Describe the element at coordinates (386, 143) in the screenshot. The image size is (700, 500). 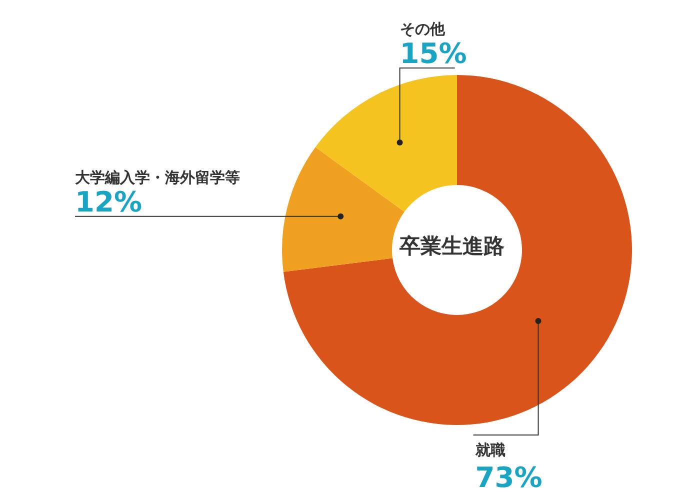
I see `donut-slice` at that location.